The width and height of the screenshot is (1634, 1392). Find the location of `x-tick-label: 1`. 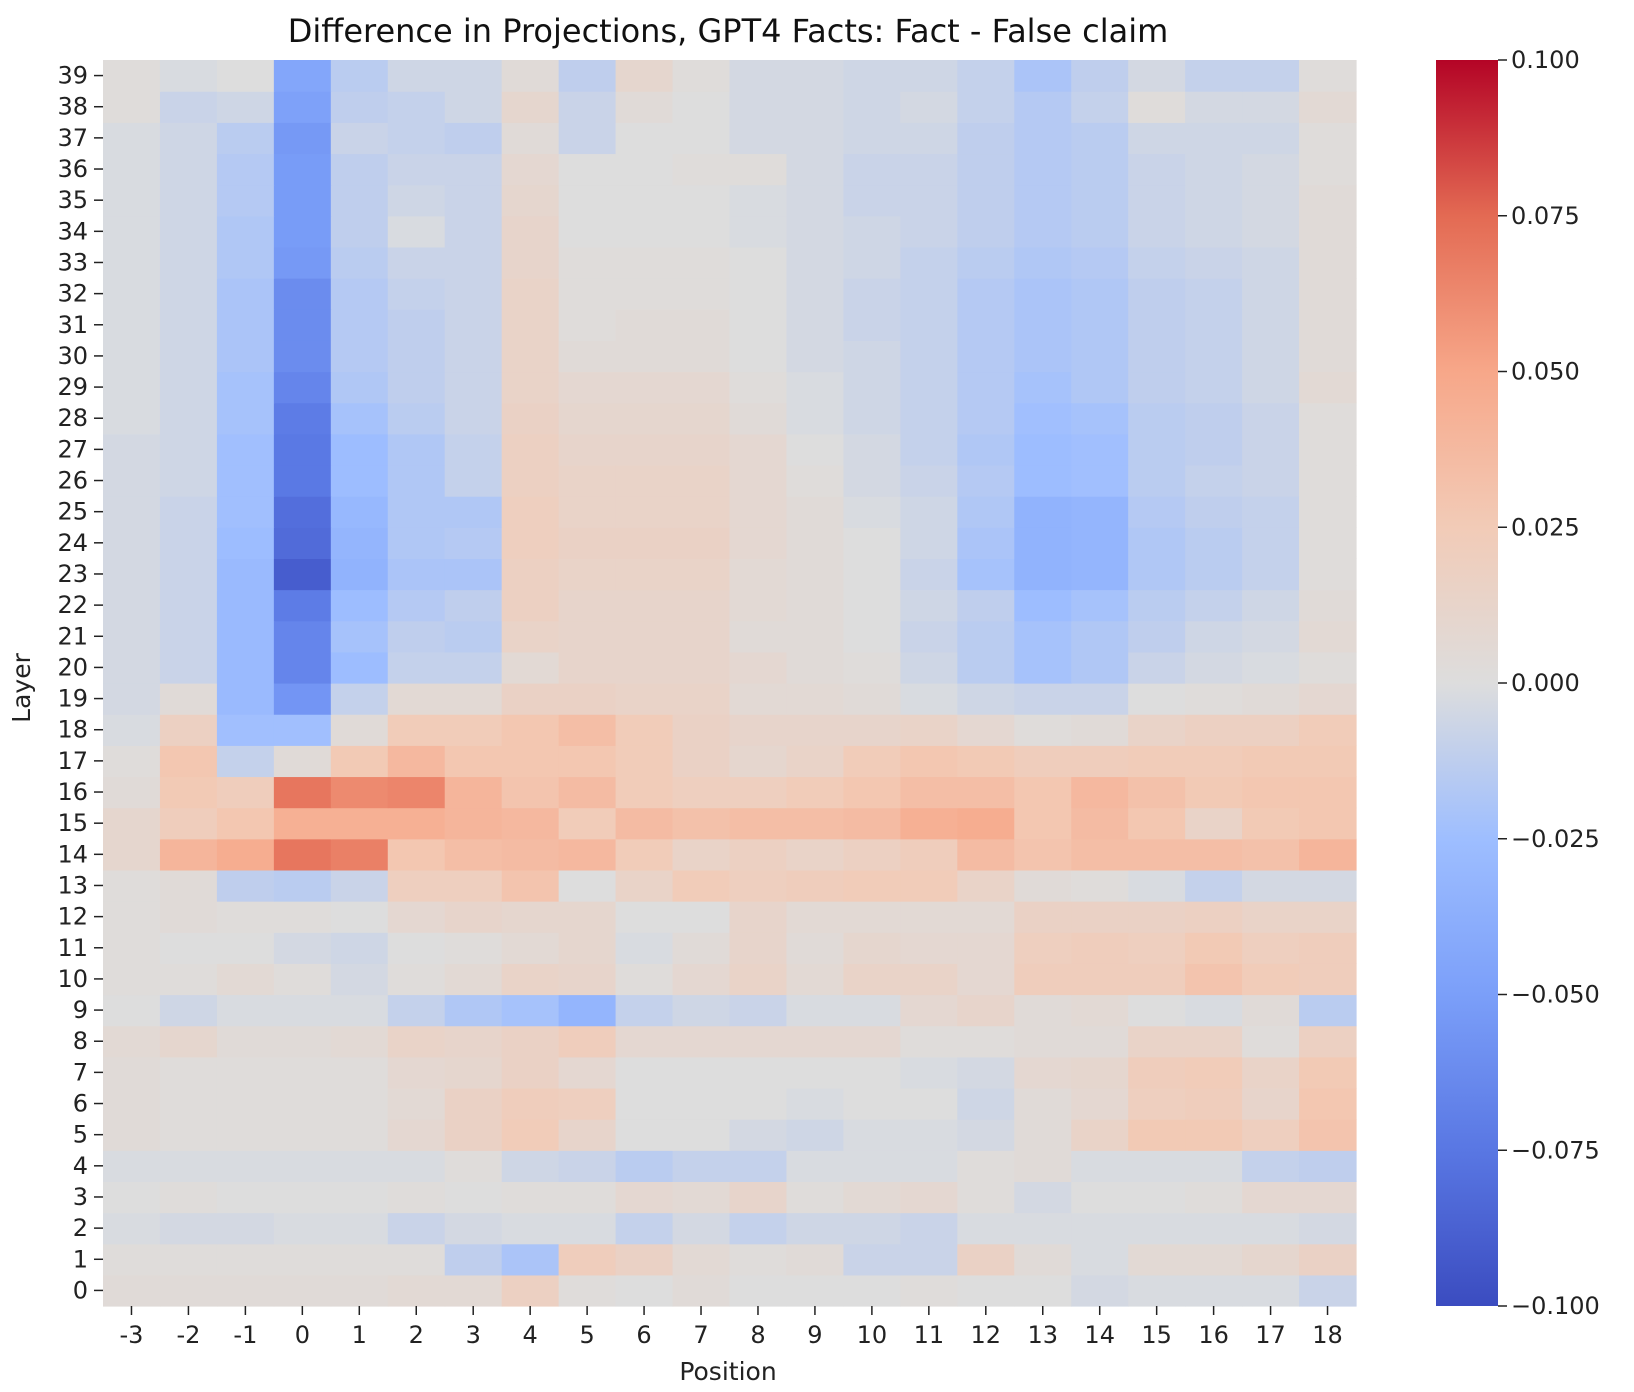

x-tick-label: 1 is located at coordinates (359, 1335).